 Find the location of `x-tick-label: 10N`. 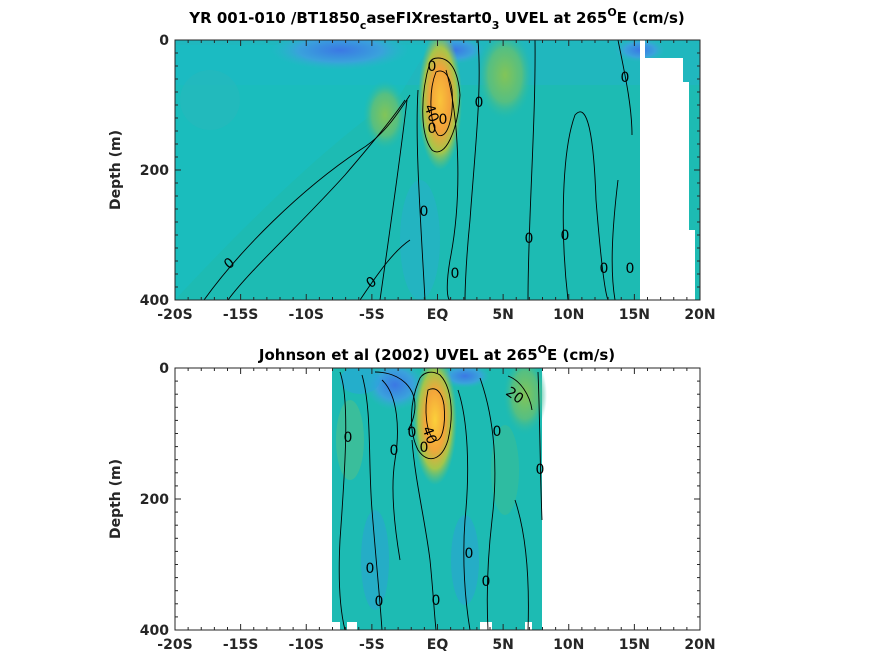

x-tick-label: 10N is located at coordinates (568, 315).